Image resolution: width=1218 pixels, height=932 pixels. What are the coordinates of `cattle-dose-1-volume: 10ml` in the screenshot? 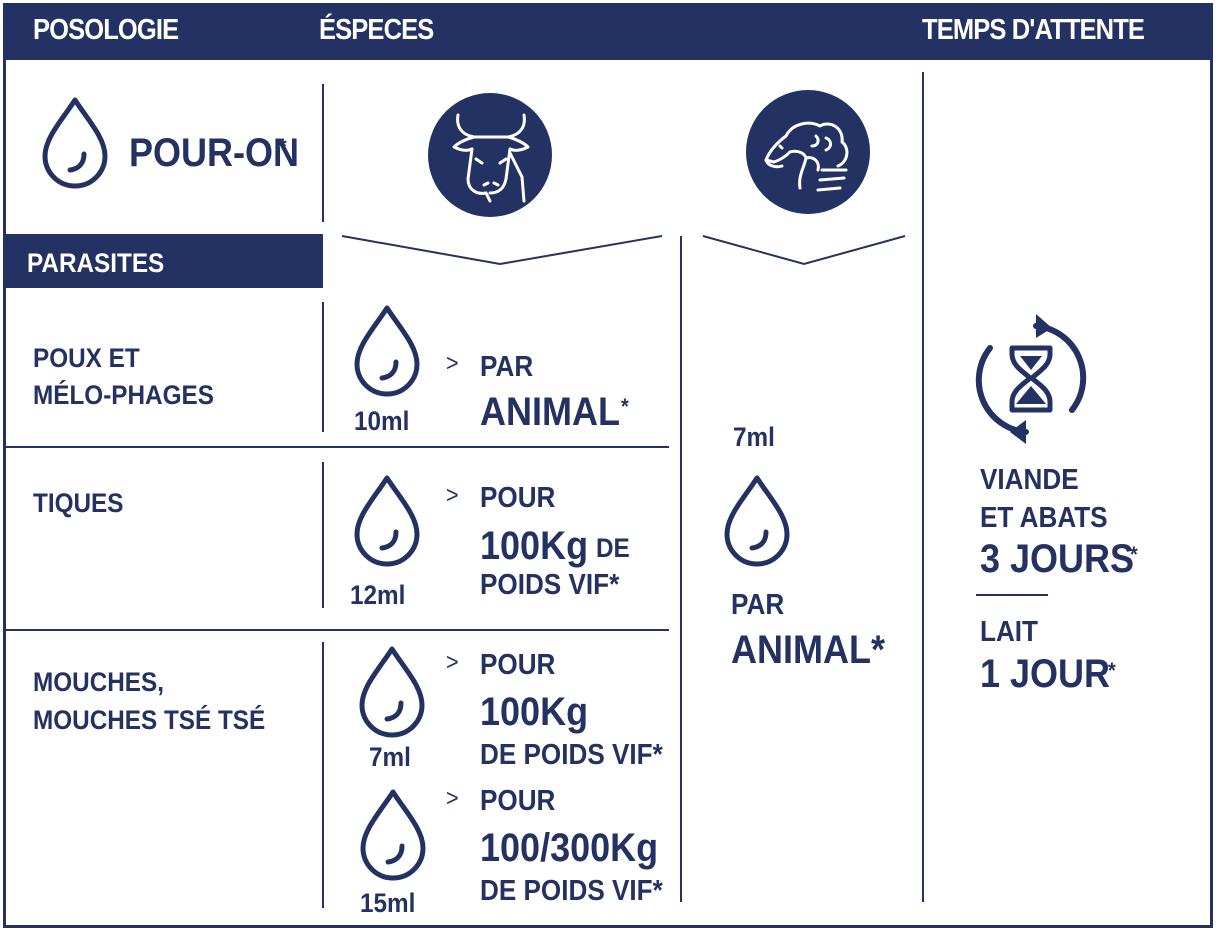 It's located at (382, 421).